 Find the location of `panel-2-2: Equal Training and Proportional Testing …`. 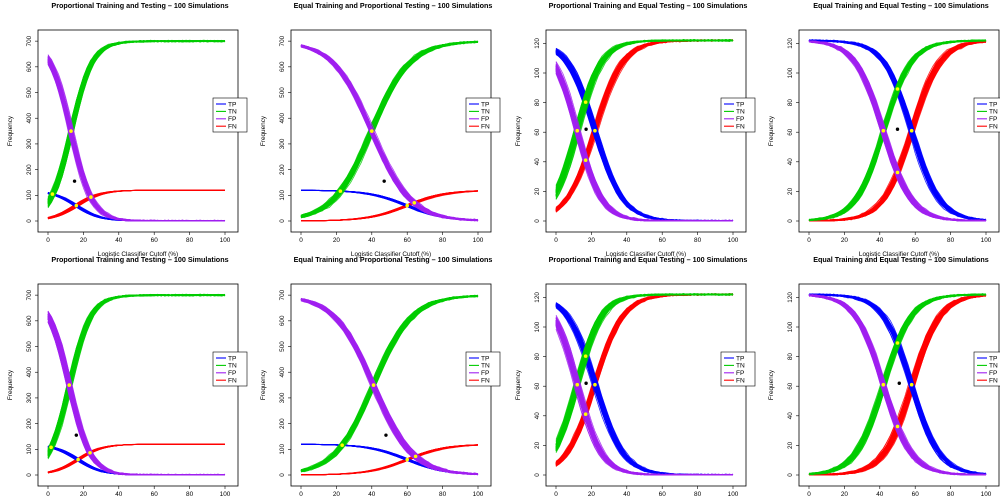

panel-2-2: Equal Training and Proportional Testing … is located at coordinates (380, 375).